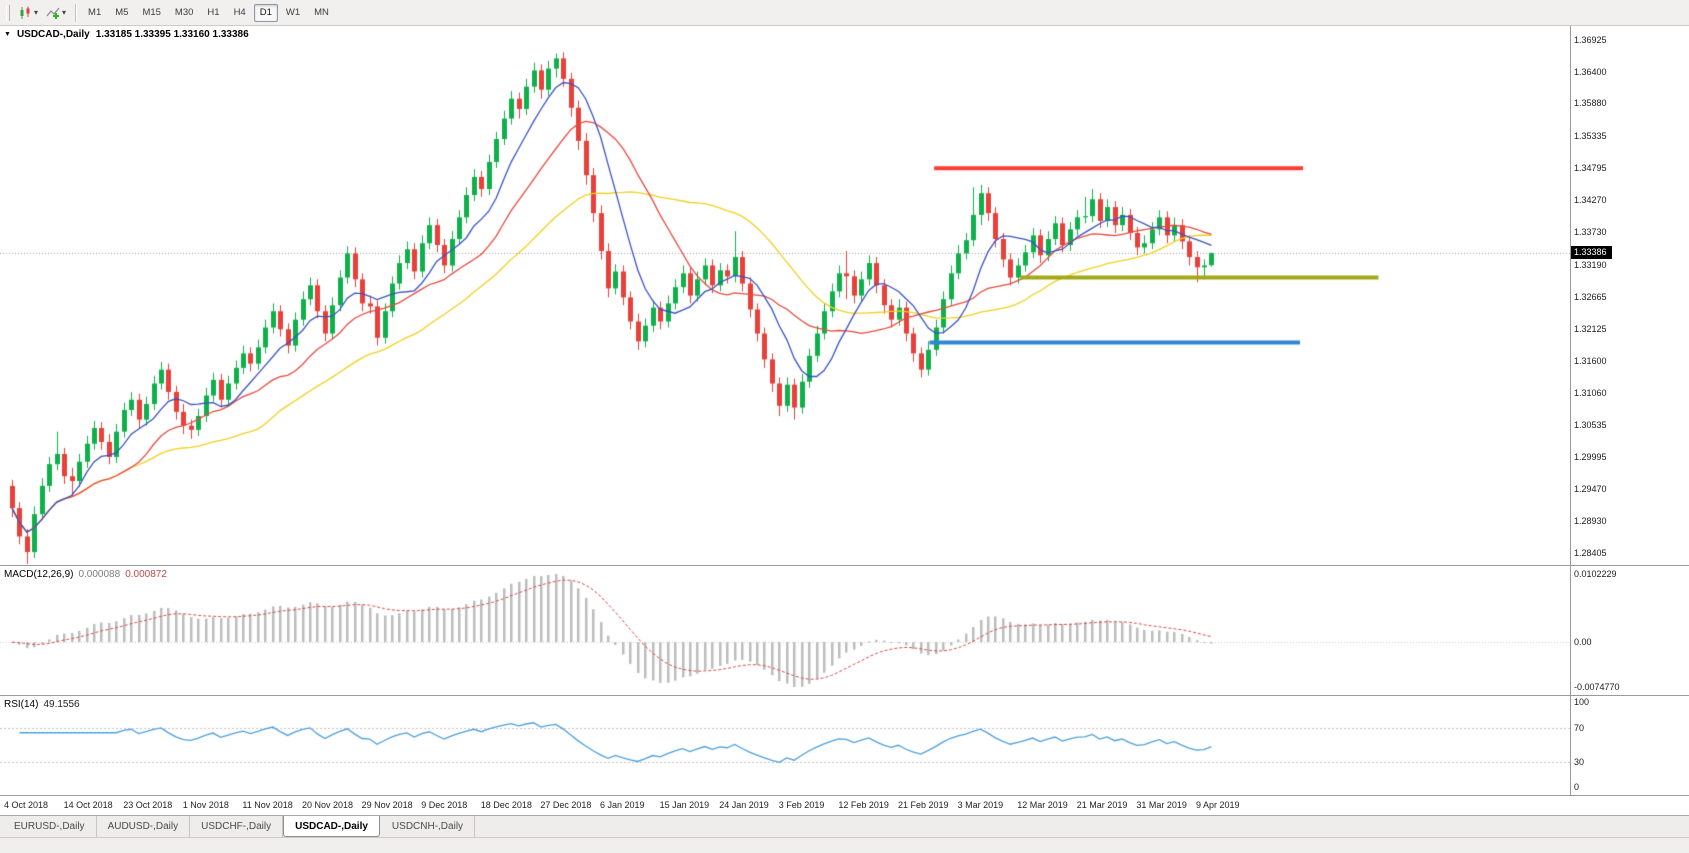  Describe the element at coordinates (26, 805) in the screenshot. I see `date-tick: 4 Oct 2018` at that location.